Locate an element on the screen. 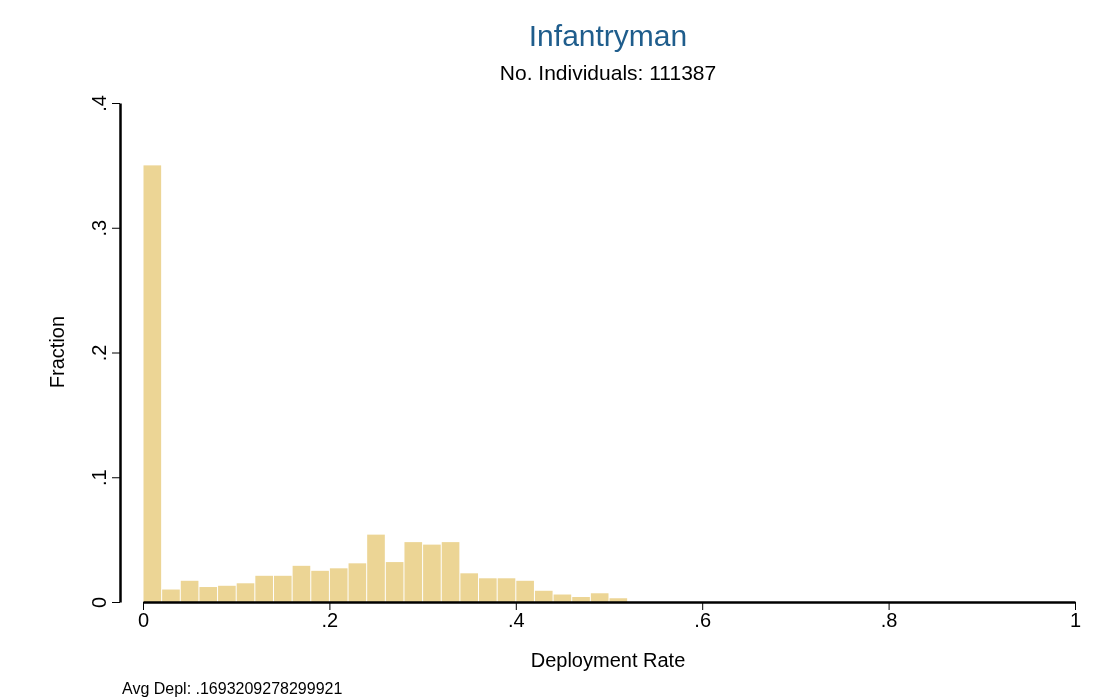 This screenshot has width=1115, height=700. chart-subtitle: No. Individuals: 111387 is located at coordinates (608, 72).